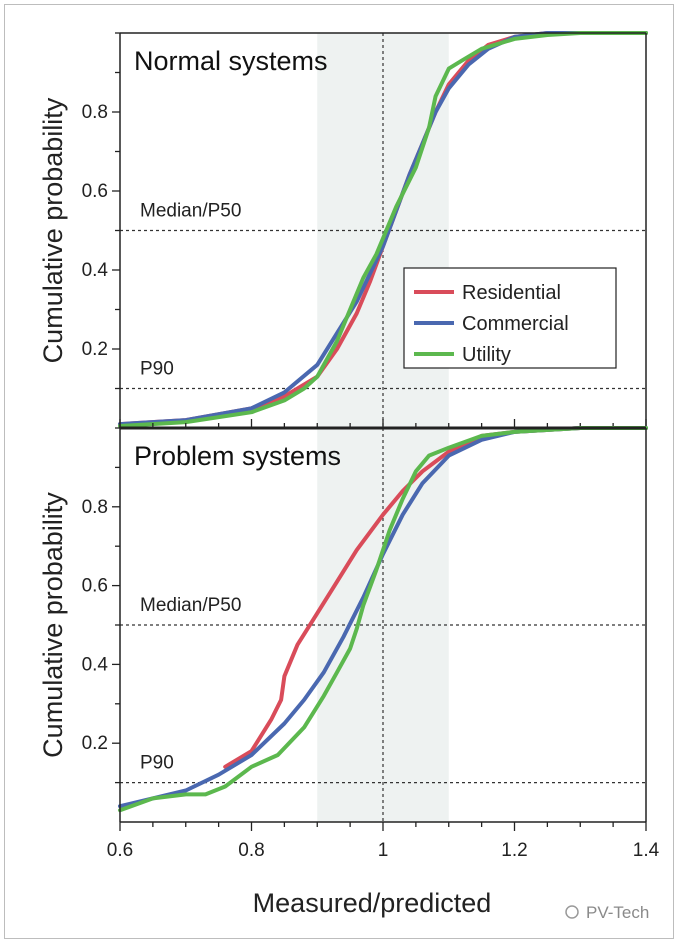 The image size is (680, 945). I want to click on panel-title: Normal systems, so click(231, 61).